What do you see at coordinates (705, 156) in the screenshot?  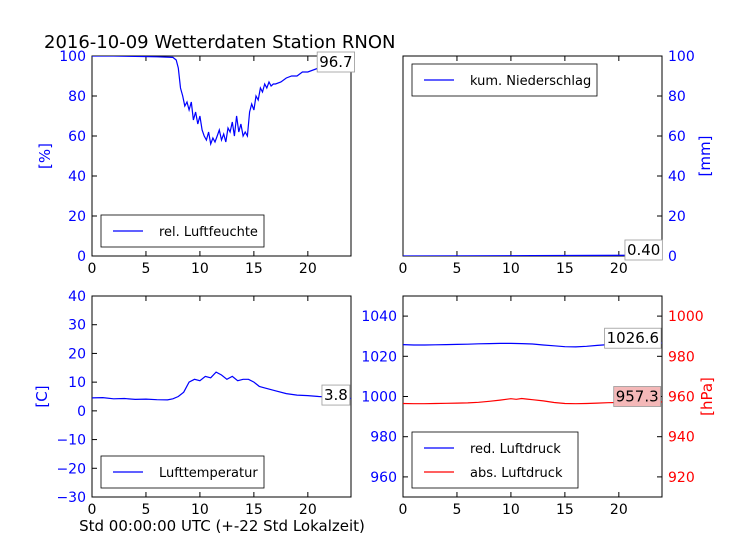 I see `y-axis-label: [mm]` at bounding box center [705, 156].